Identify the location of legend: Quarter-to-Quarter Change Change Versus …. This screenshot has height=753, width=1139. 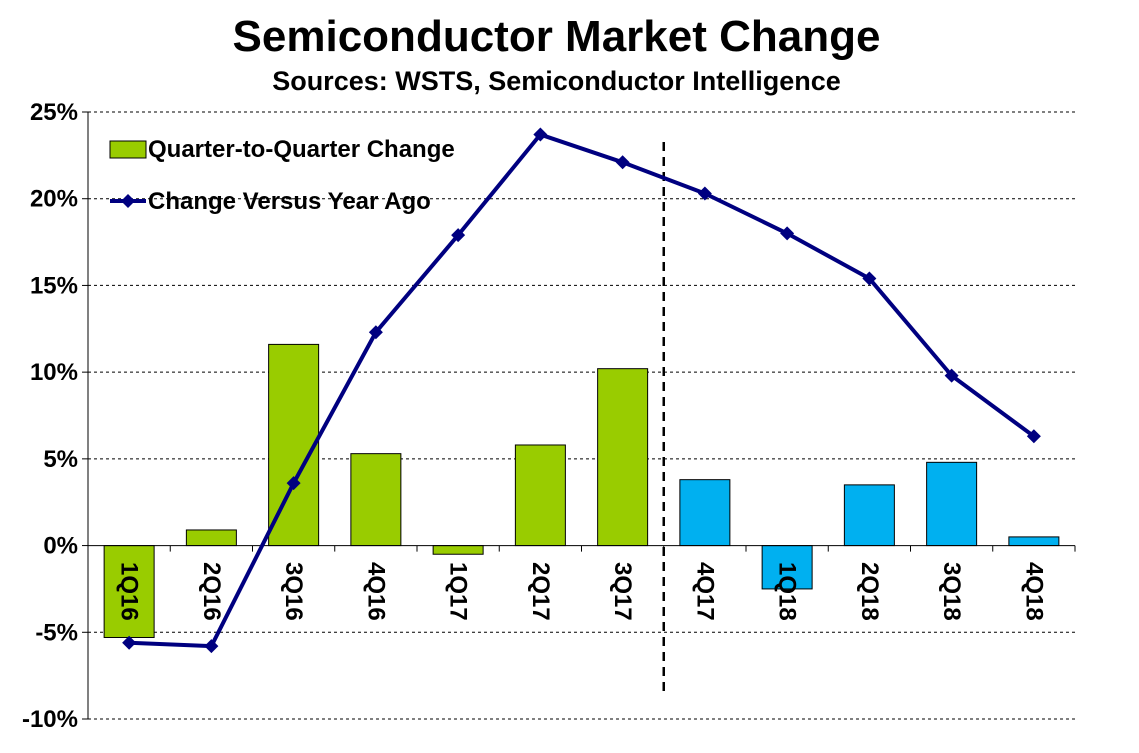
(282, 175).